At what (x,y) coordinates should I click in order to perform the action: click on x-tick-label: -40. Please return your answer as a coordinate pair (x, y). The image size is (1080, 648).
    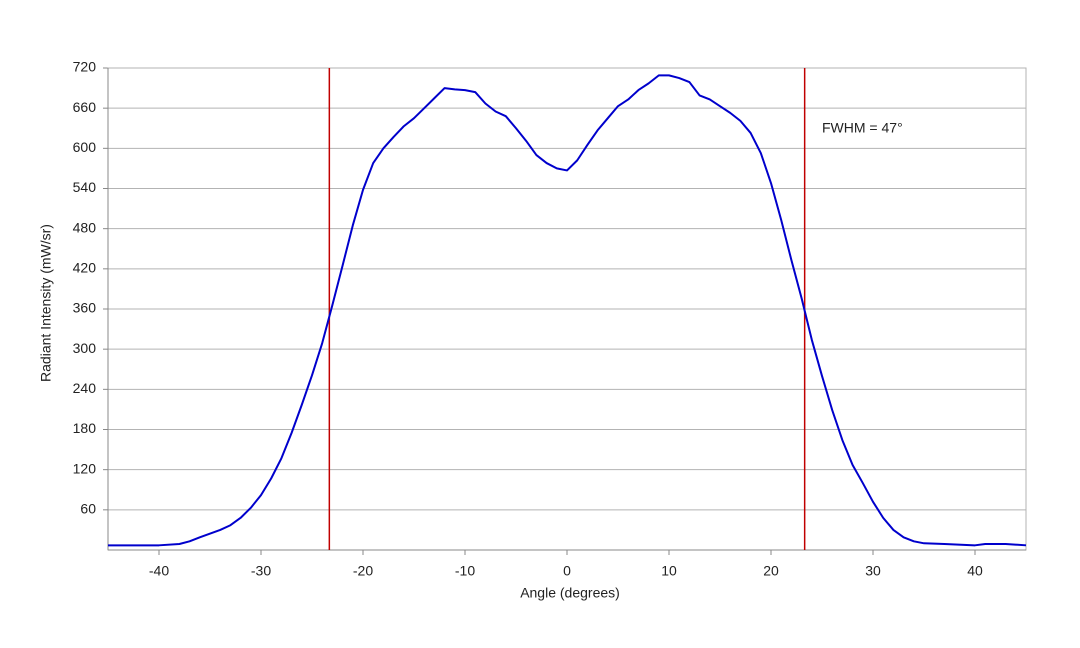
    Looking at the image, I should click on (159, 571).